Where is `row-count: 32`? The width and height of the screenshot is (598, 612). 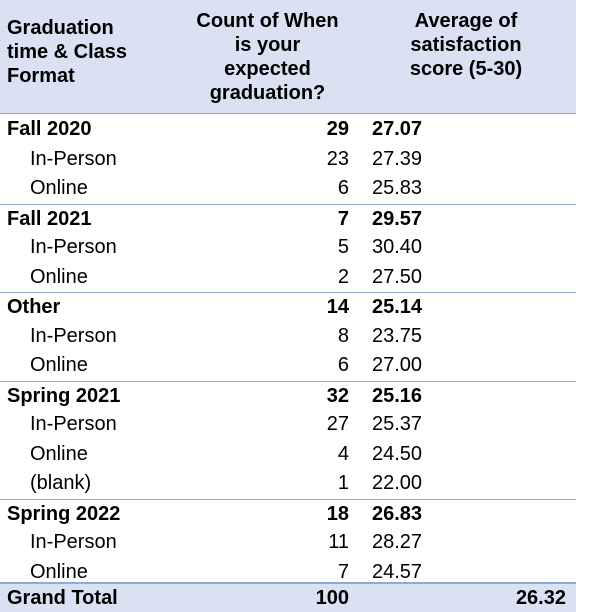 row-count: 32 is located at coordinates (337, 395).